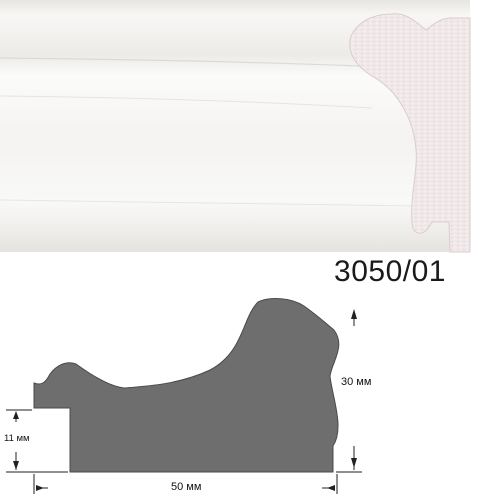 This screenshot has height=500, width=500. I want to click on height-dimension-lines, so click(349, 392).